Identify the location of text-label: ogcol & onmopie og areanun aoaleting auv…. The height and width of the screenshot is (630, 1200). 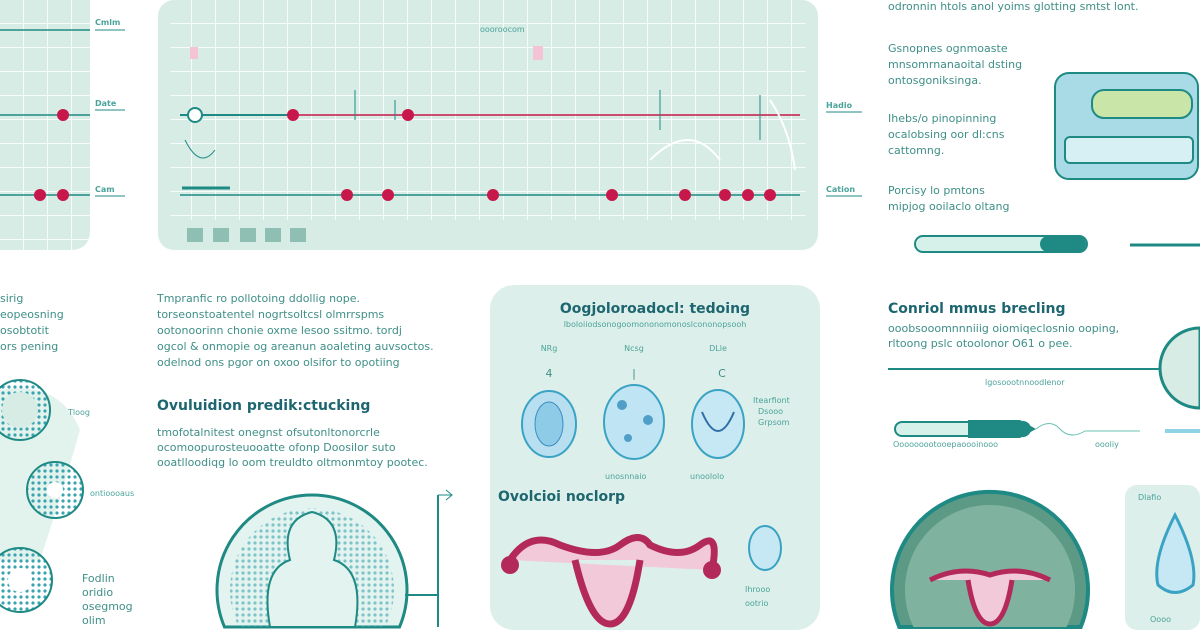
(295, 346).